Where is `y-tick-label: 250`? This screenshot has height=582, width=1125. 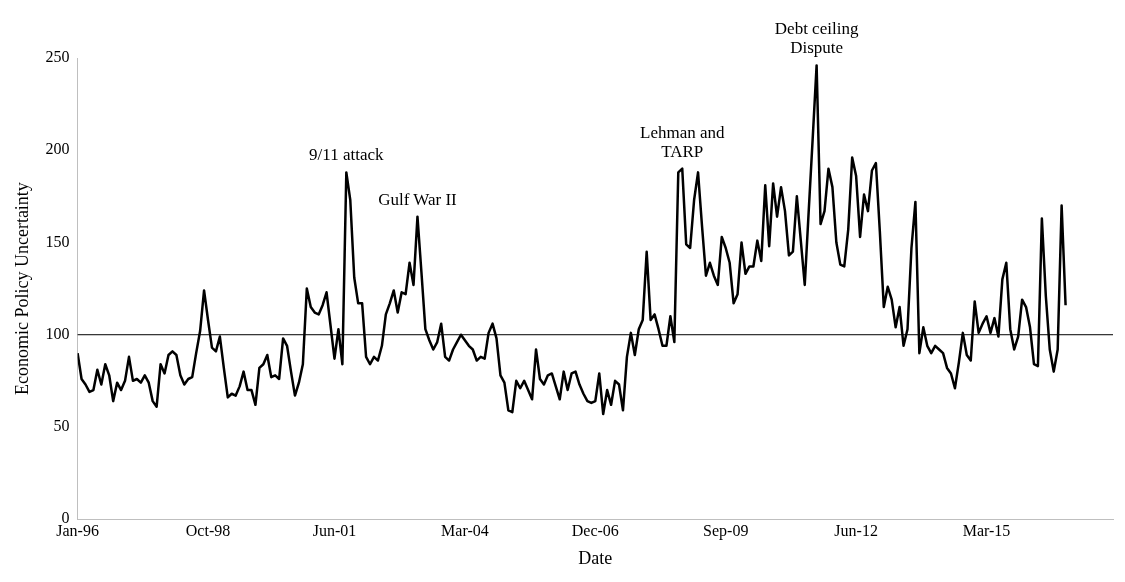 y-tick-label: 250 is located at coordinates (57, 57).